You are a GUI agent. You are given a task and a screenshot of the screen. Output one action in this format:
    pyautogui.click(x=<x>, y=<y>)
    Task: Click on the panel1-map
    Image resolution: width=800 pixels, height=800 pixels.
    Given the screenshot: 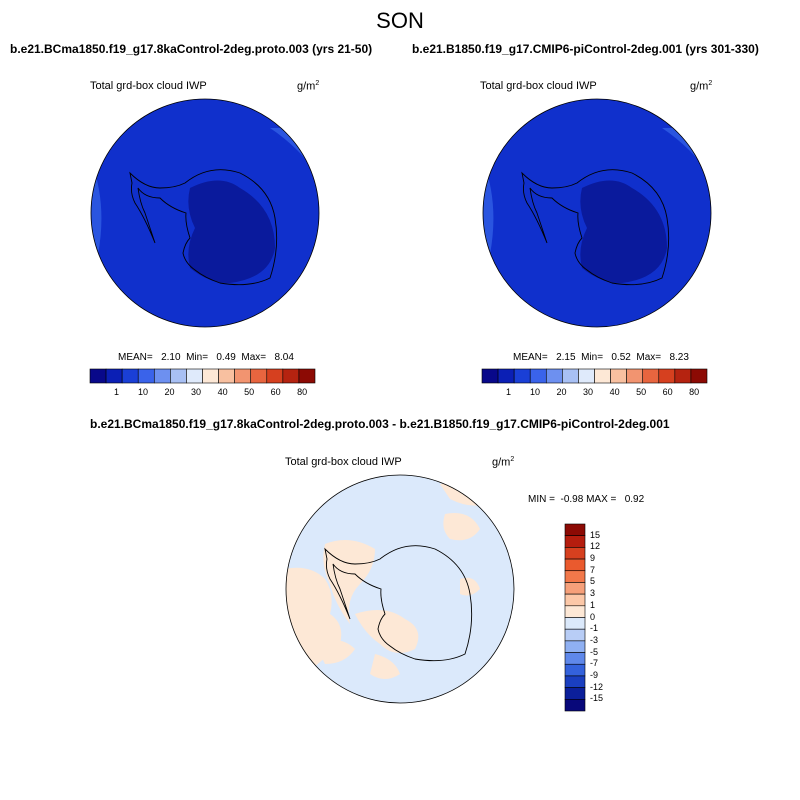 What is the action you would take?
    pyautogui.click(x=205, y=213)
    